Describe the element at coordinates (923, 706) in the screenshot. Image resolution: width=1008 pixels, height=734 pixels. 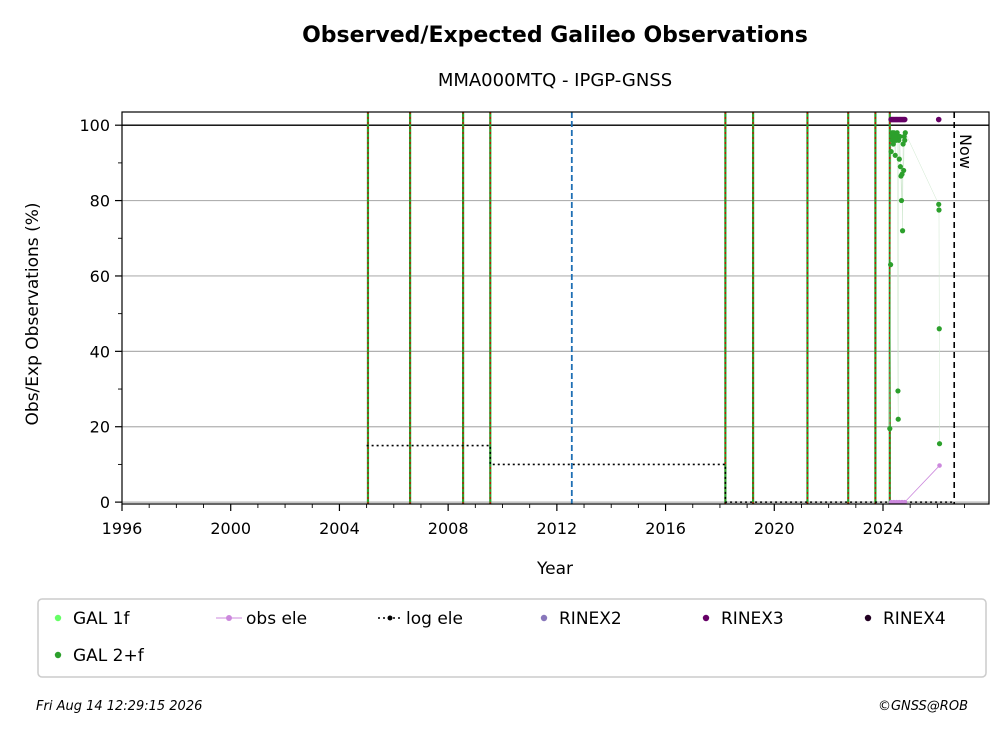
I see `footer-credit: ©GNSS@ROB` at that location.